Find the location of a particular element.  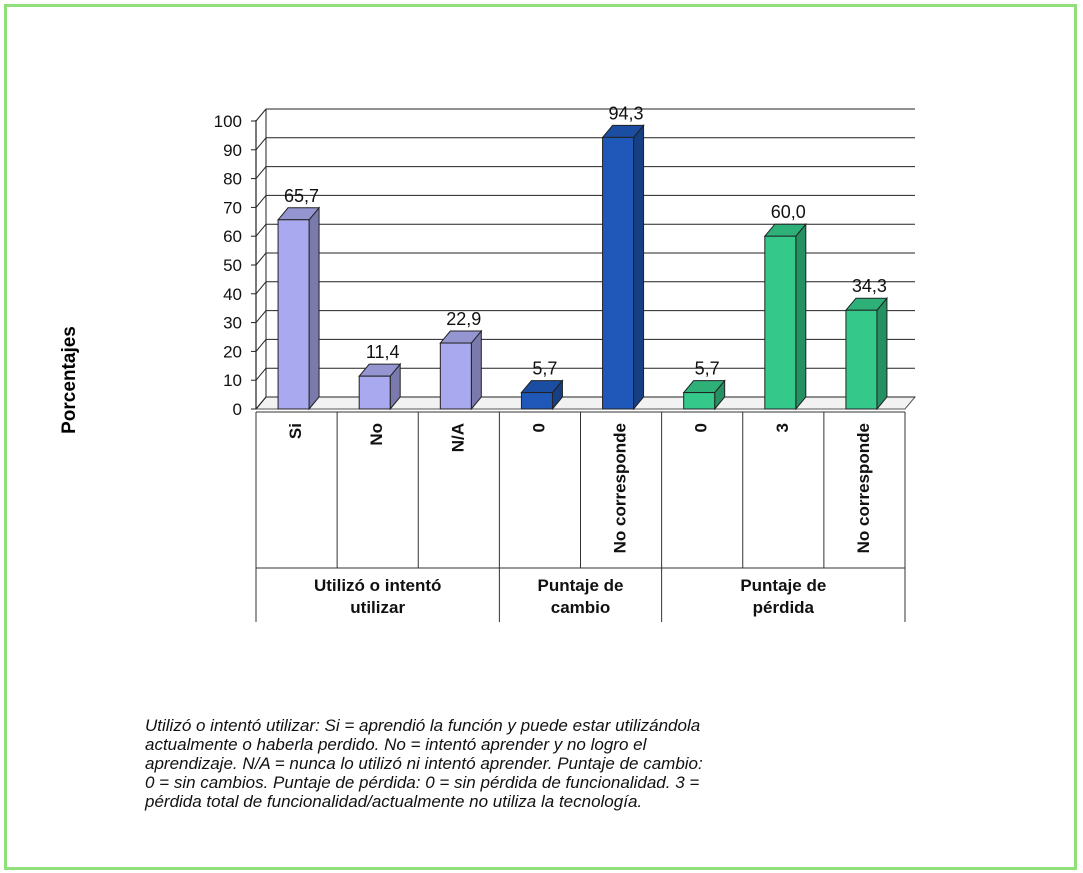

y-tick-label: 50 is located at coordinates (232, 265).